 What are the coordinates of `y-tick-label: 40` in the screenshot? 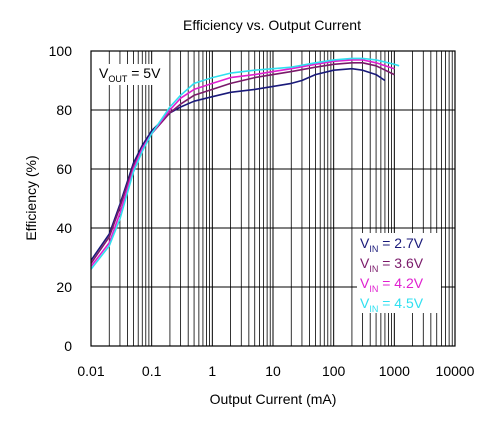 It's located at (64, 228).